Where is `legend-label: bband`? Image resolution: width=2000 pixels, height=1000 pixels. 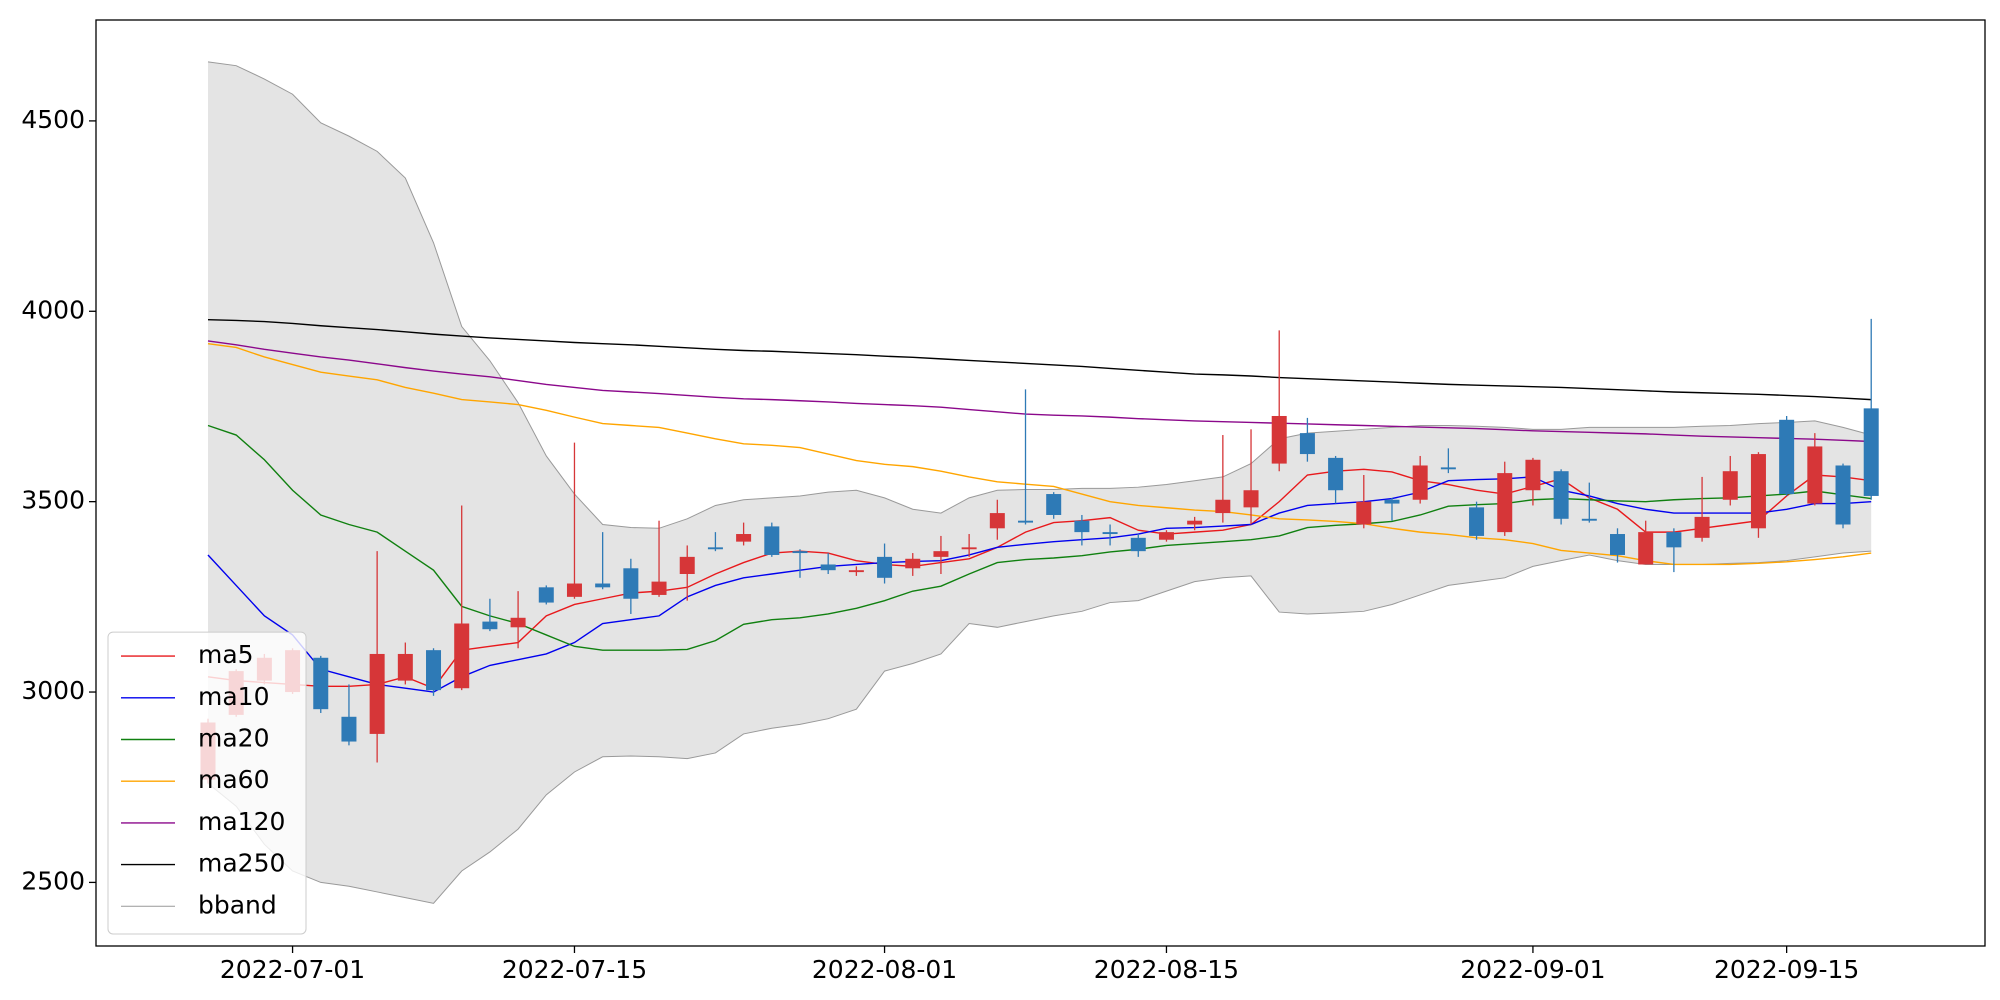
legend-label: bband is located at coordinates (237, 904).